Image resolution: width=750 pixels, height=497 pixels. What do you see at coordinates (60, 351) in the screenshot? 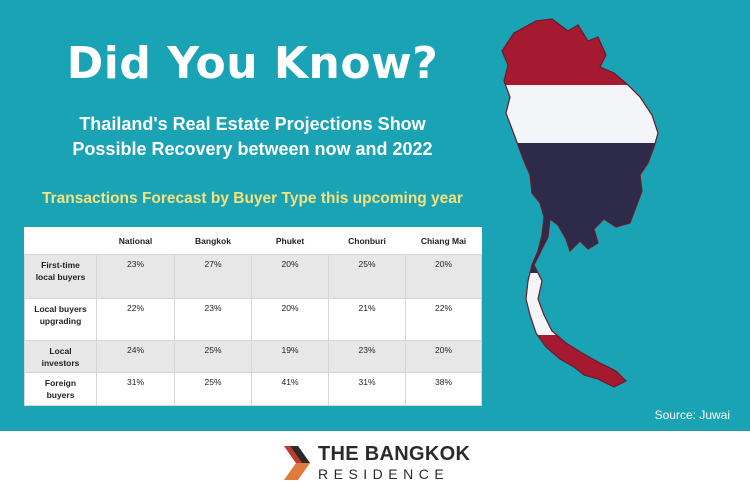
I see `row-label-line: Local` at bounding box center [60, 351].